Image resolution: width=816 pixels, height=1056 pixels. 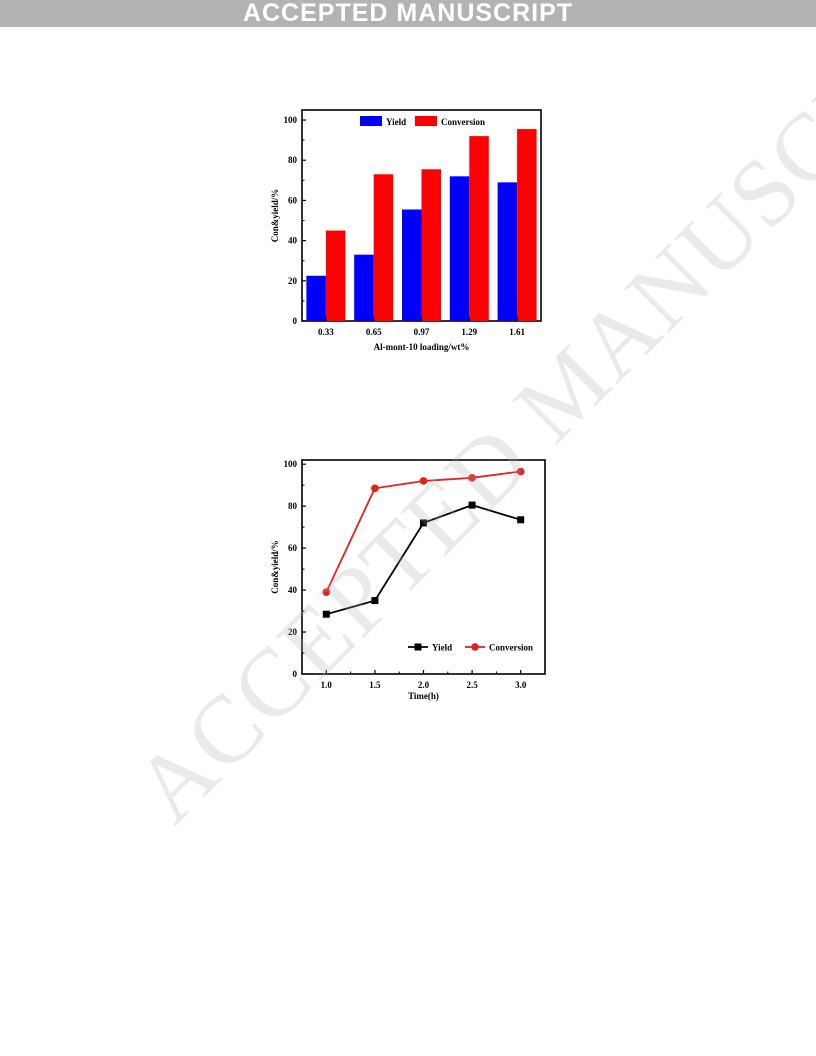 I want to click on x-tick-label: 0.97, so click(x=422, y=332).